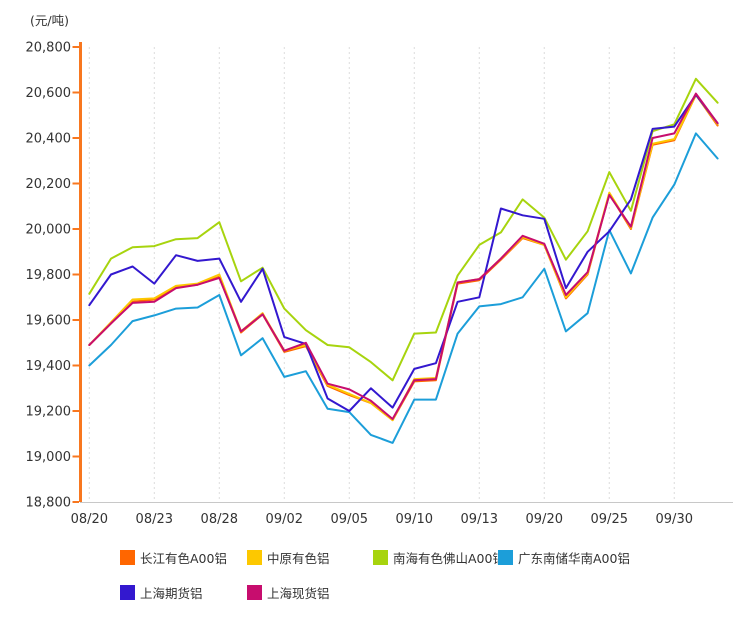 The height and width of the screenshot is (619, 733). I want to click on y-tick-label: 19,400, so click(49, 366).